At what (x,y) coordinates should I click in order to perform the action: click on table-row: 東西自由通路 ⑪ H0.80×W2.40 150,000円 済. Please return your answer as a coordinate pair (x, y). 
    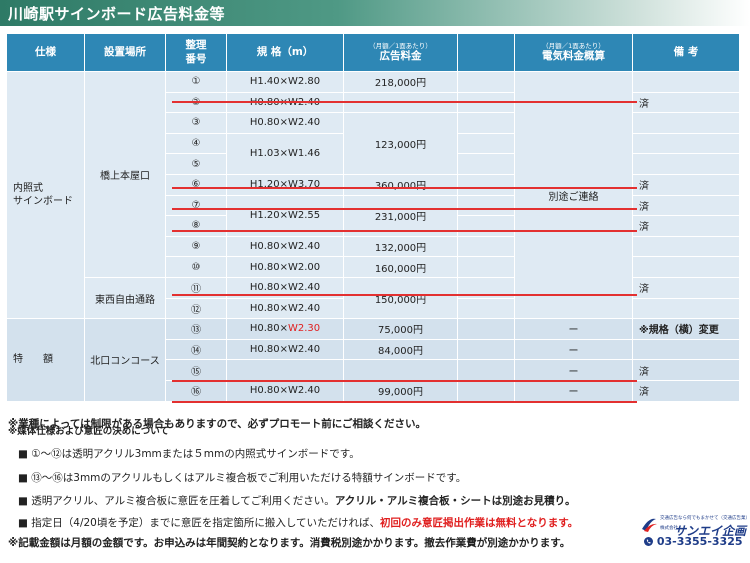
    Looking at the image, I should click on (373, 298).